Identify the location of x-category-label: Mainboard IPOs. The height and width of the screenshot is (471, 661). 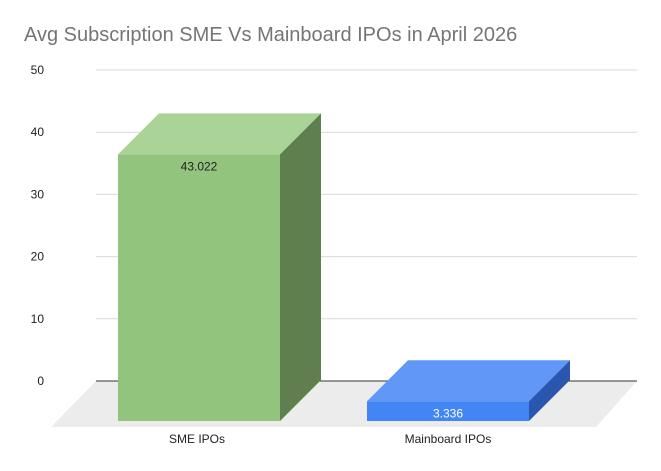
(448, 439).